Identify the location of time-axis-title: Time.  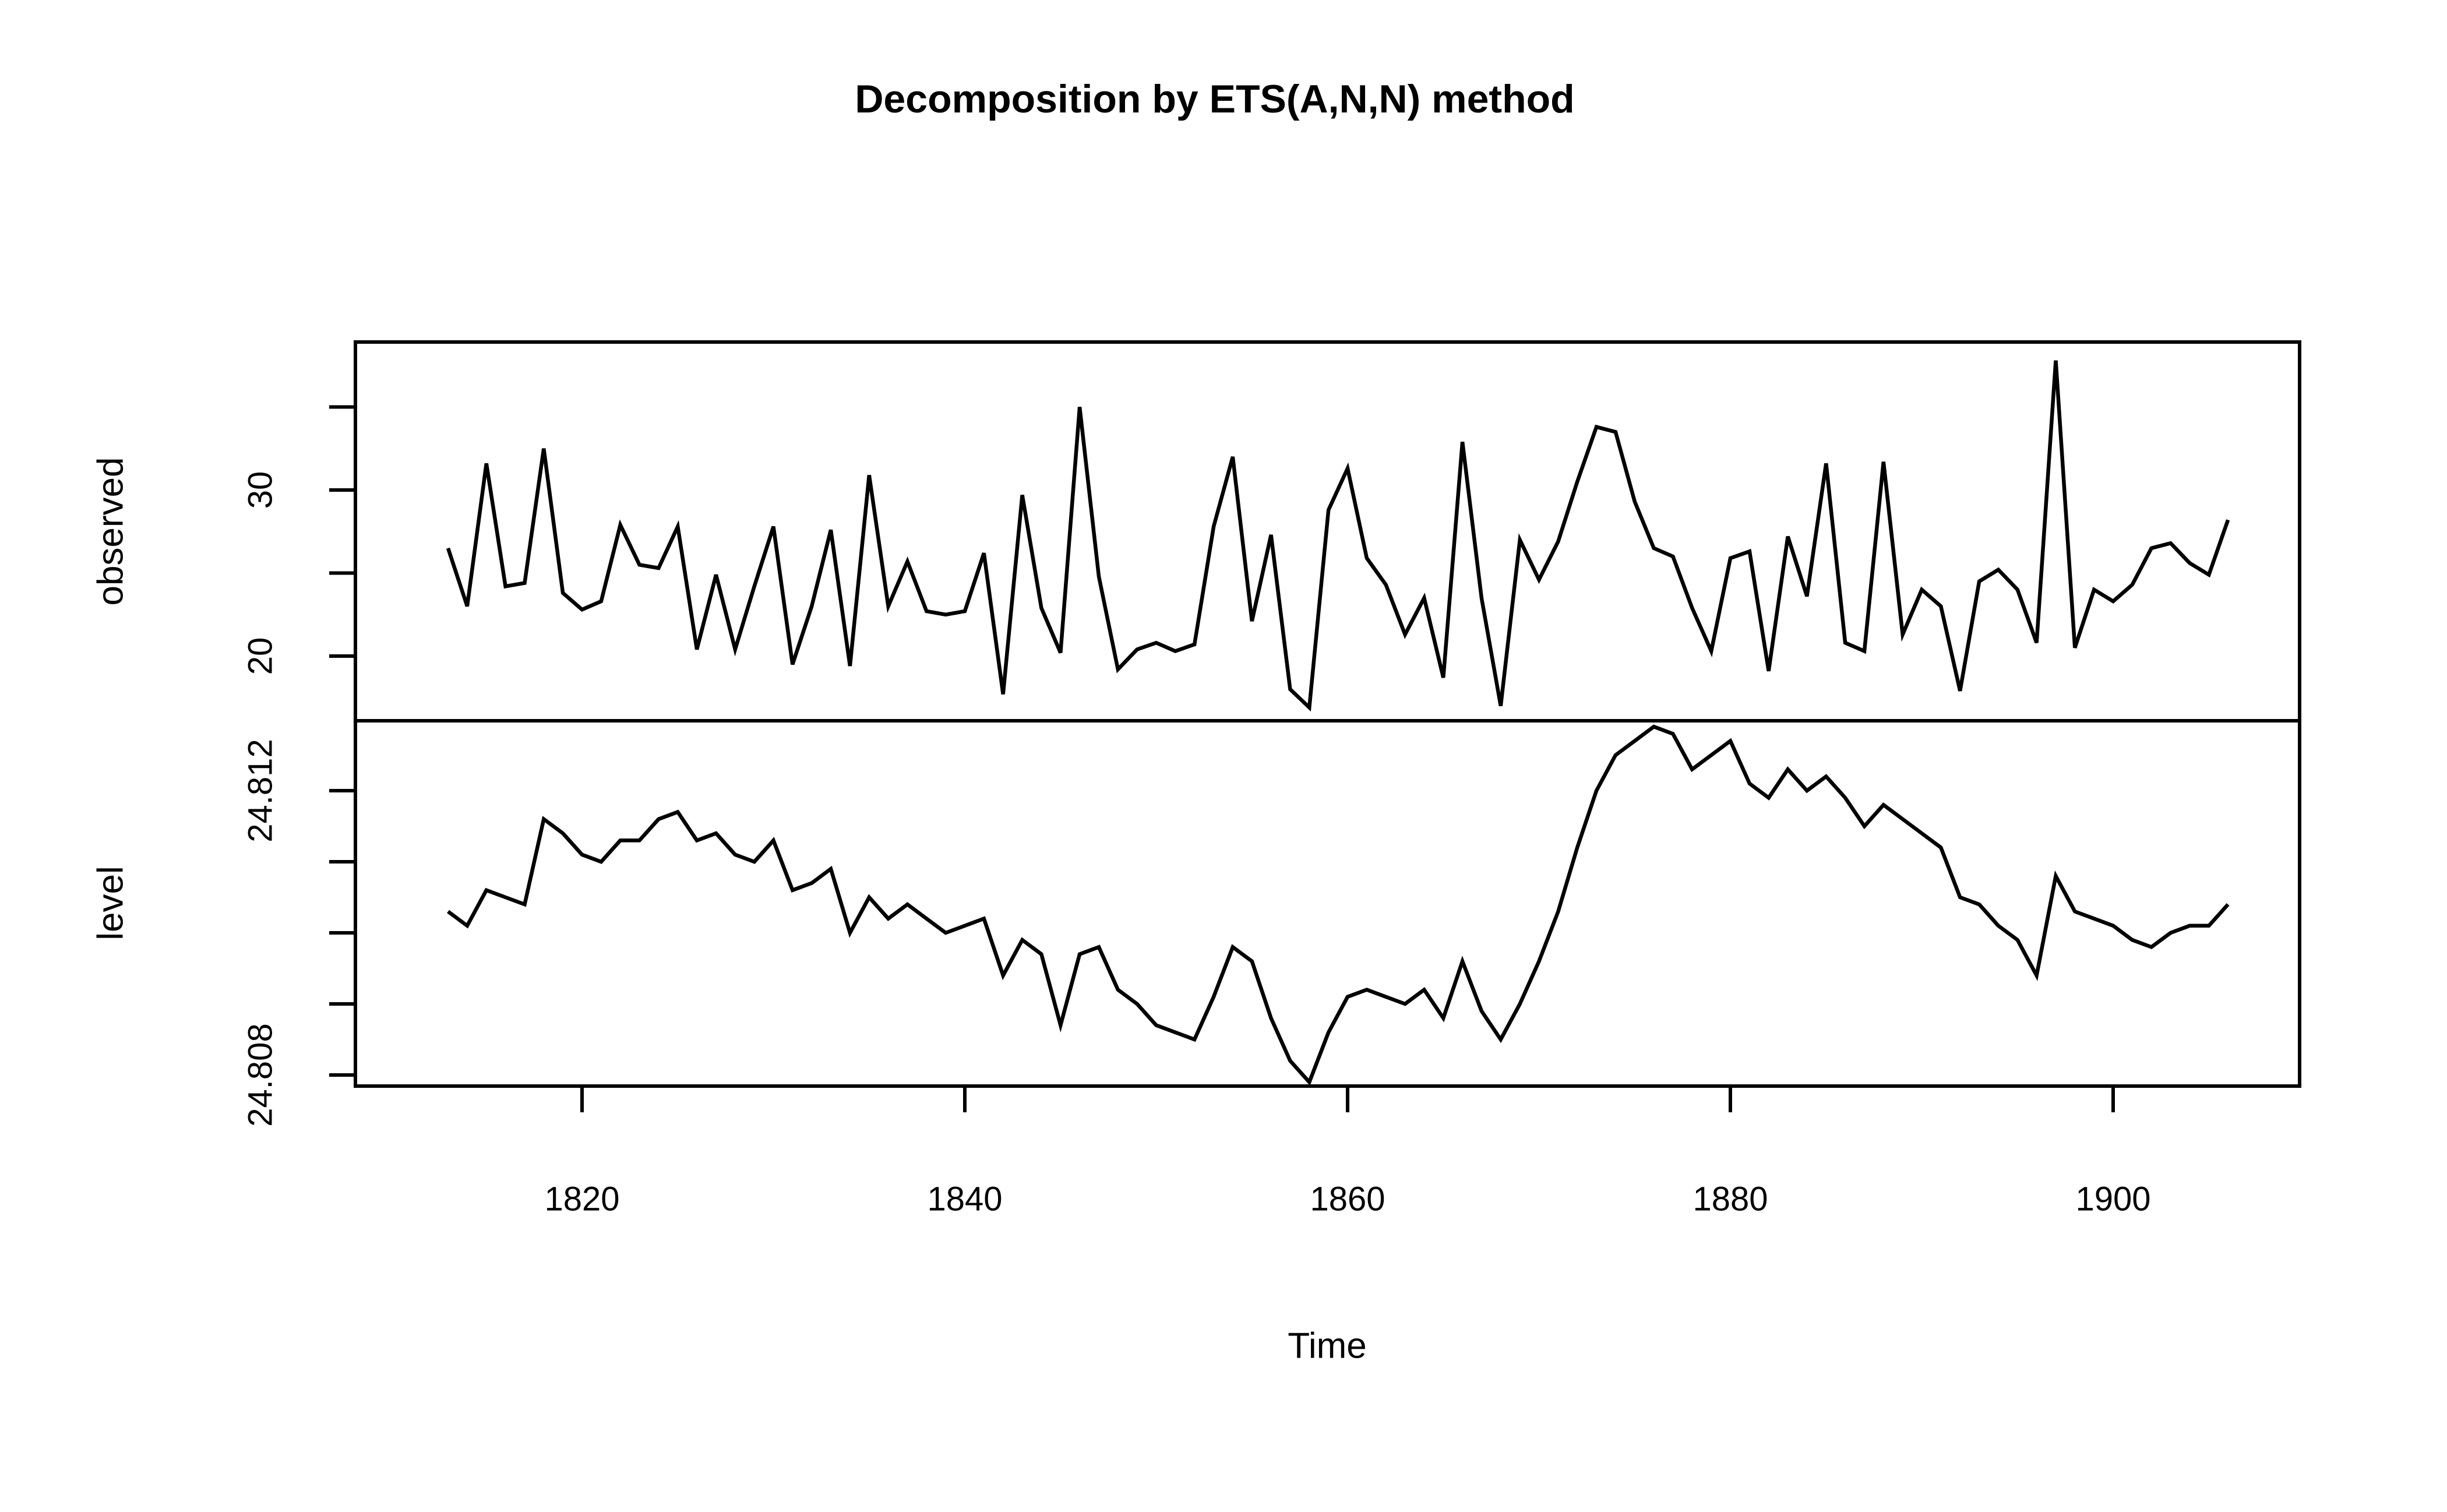
(1327, 1346).